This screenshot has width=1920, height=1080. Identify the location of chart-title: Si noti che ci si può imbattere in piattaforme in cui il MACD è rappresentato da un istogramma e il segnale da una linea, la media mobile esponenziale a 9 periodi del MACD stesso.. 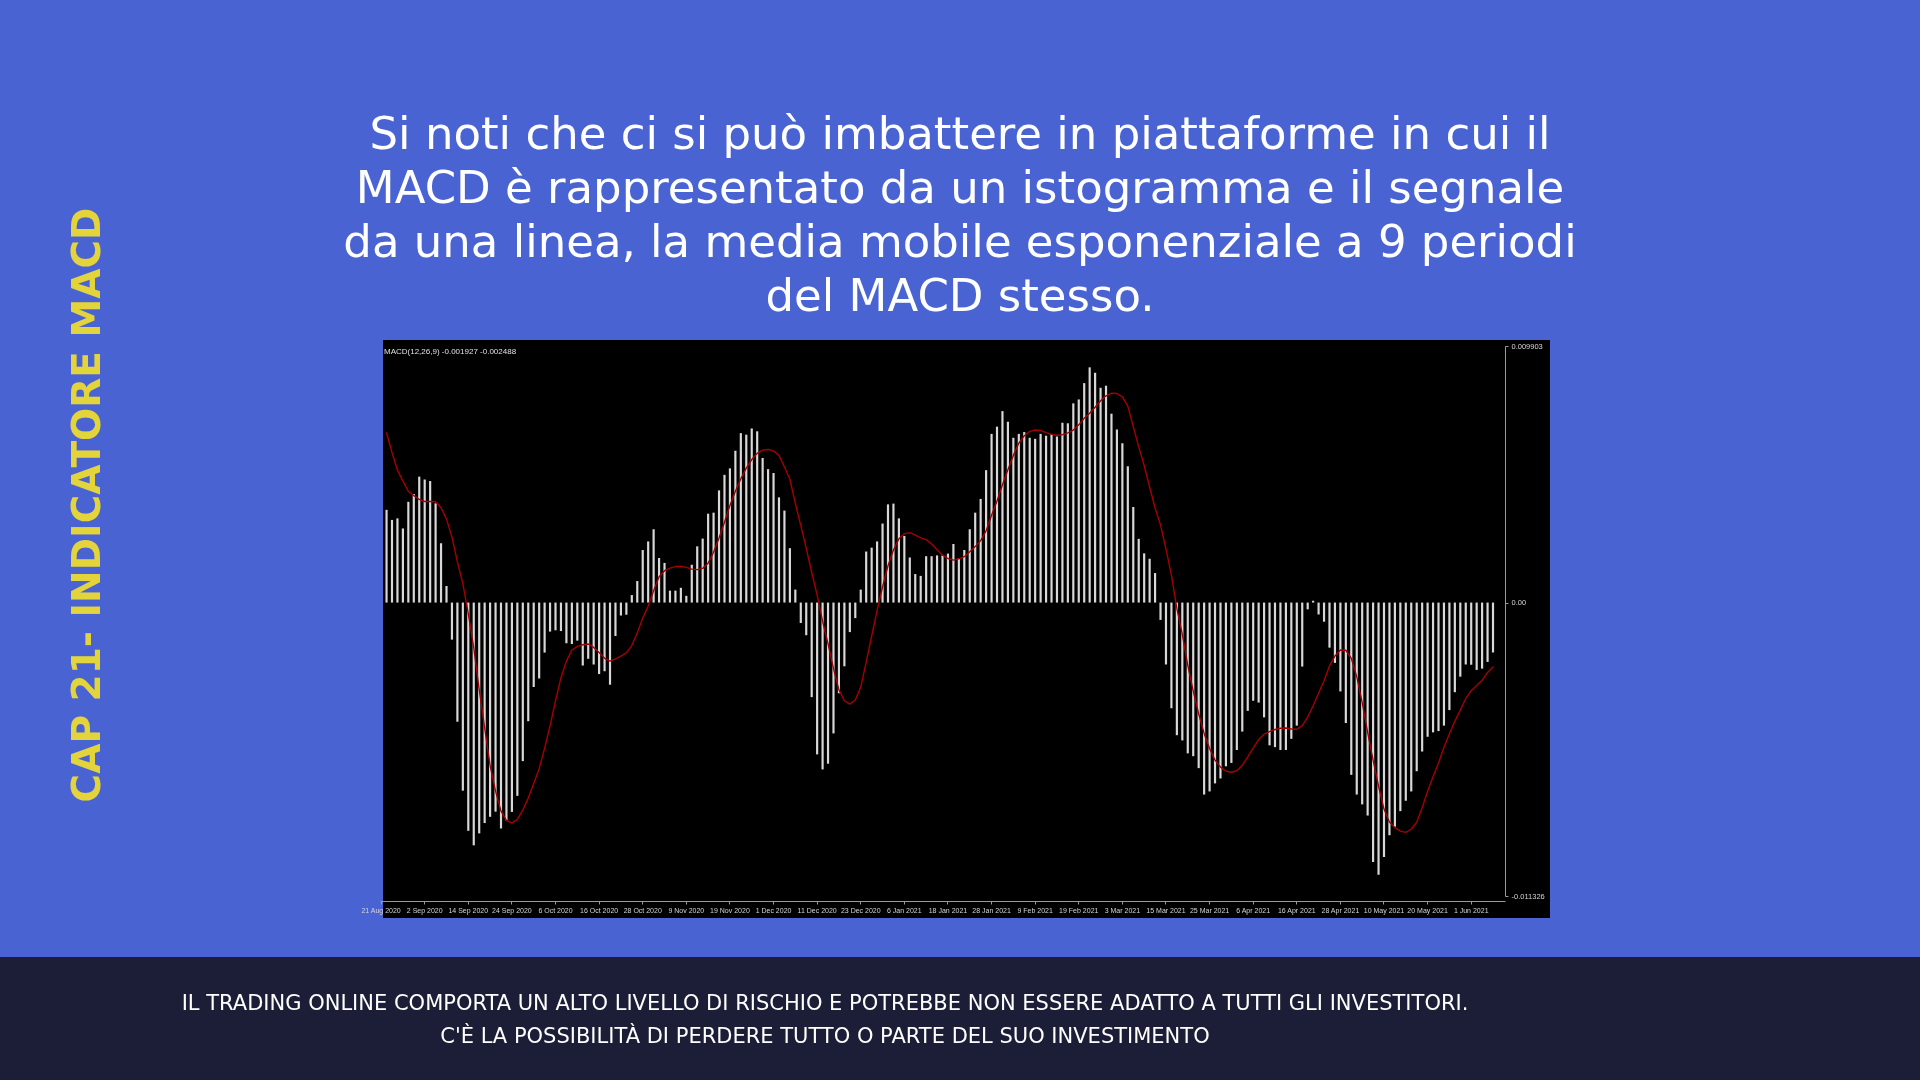
(960, 214).